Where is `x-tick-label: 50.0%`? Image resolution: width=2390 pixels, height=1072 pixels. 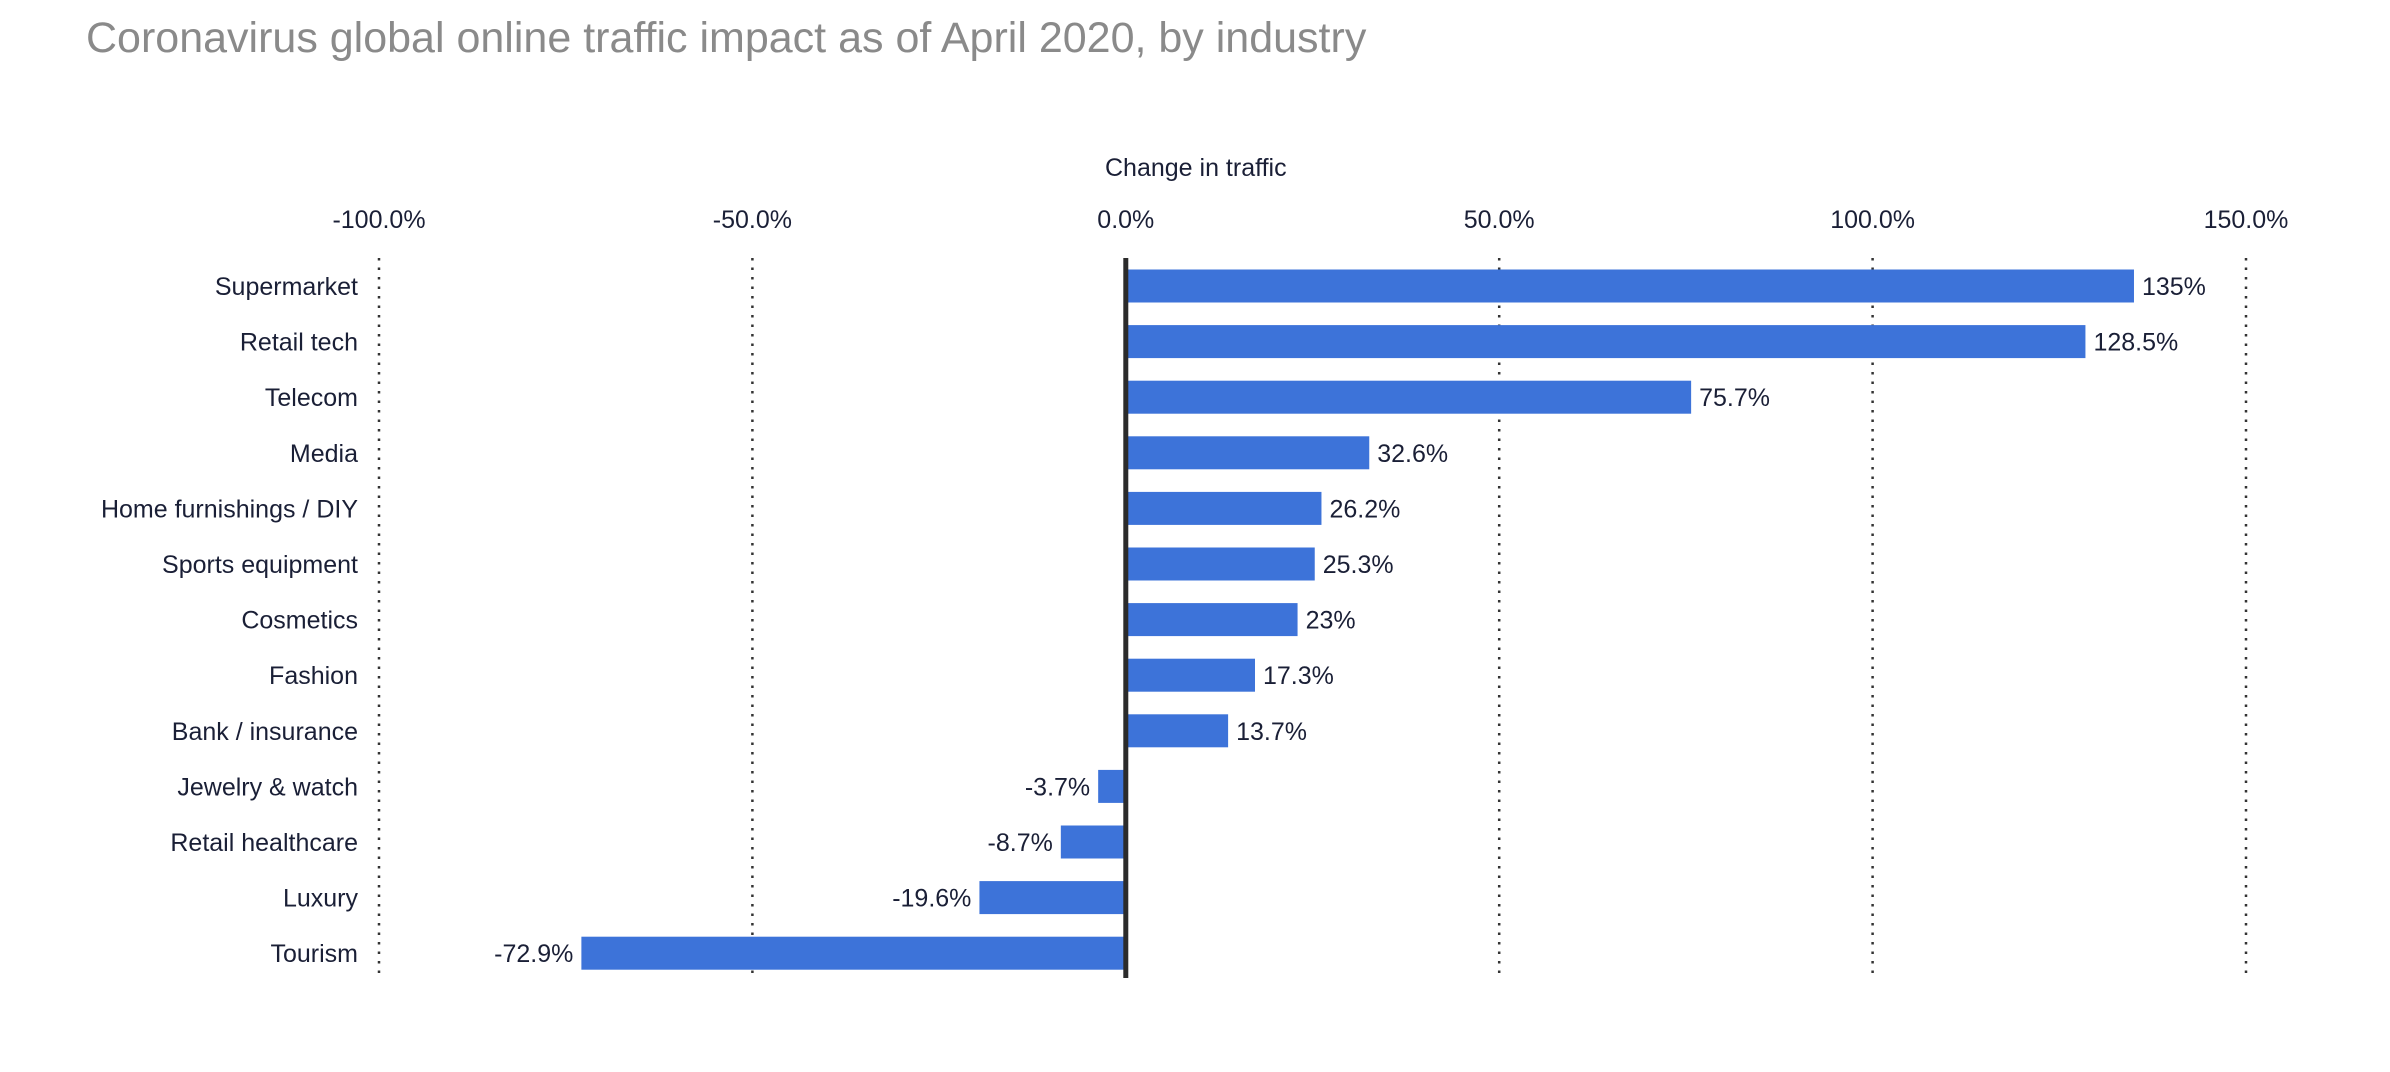
x-tick-label: 50.0% is located at coordinates (1499, 220).